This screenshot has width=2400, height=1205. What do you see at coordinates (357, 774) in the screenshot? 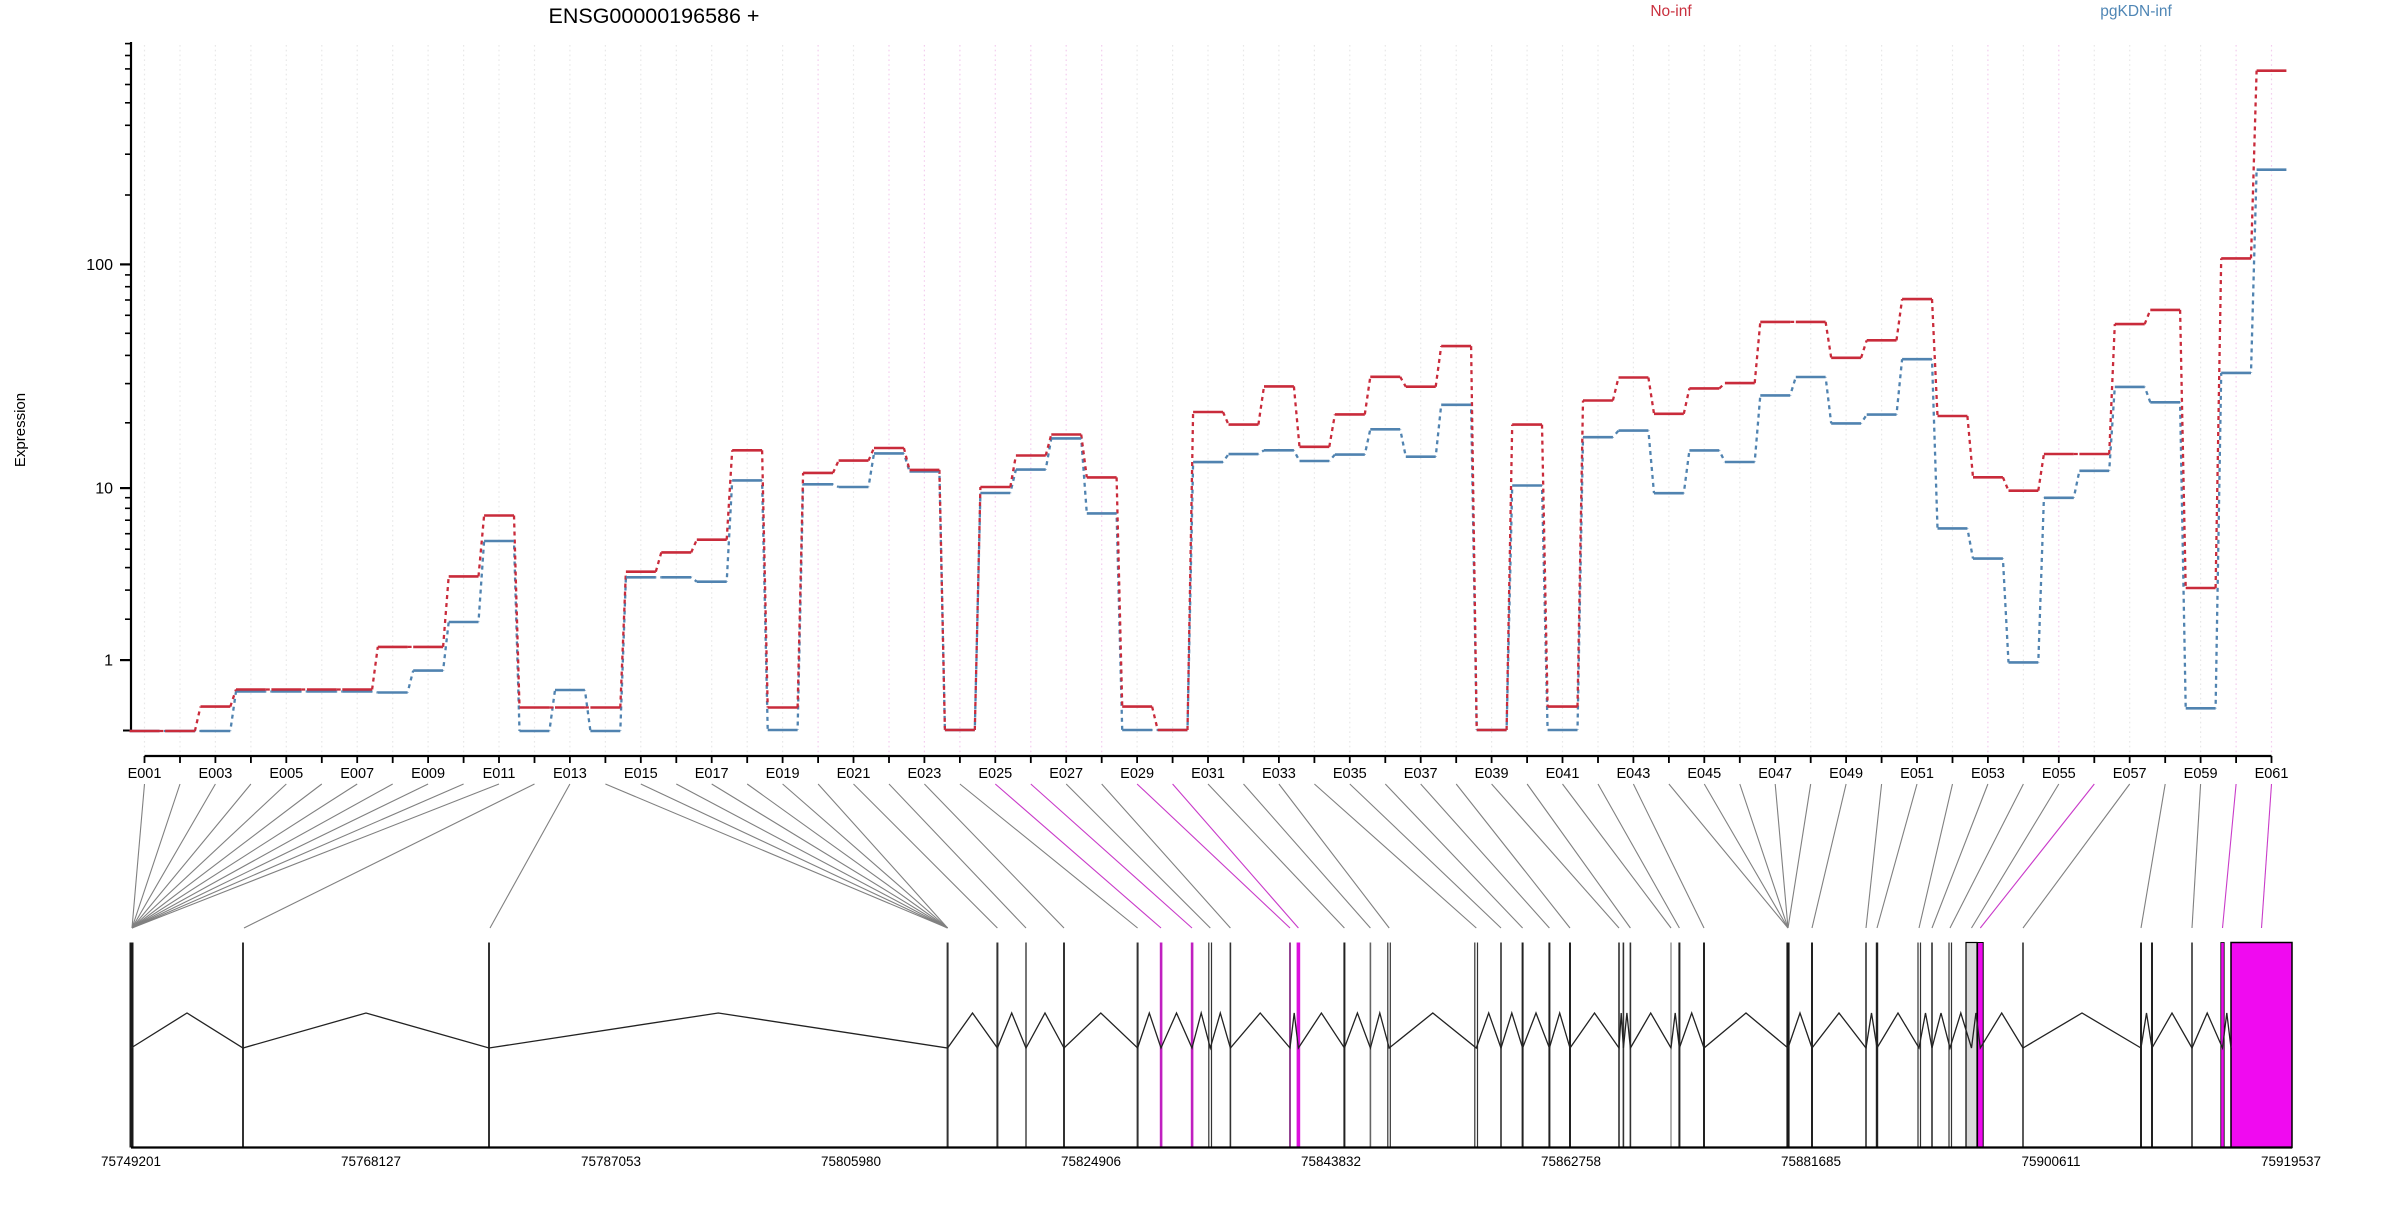
I see `svg-text: E007` at bounding box center [357, 774].